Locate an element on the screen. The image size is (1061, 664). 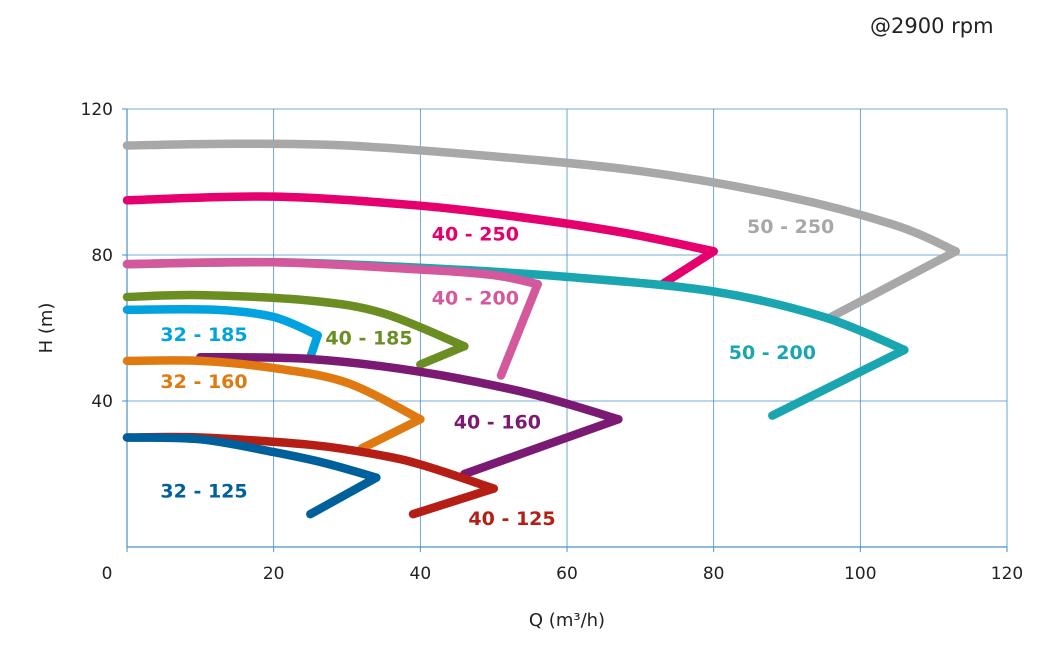
x-tick-label: 20 is located at coordinates (274, 574).